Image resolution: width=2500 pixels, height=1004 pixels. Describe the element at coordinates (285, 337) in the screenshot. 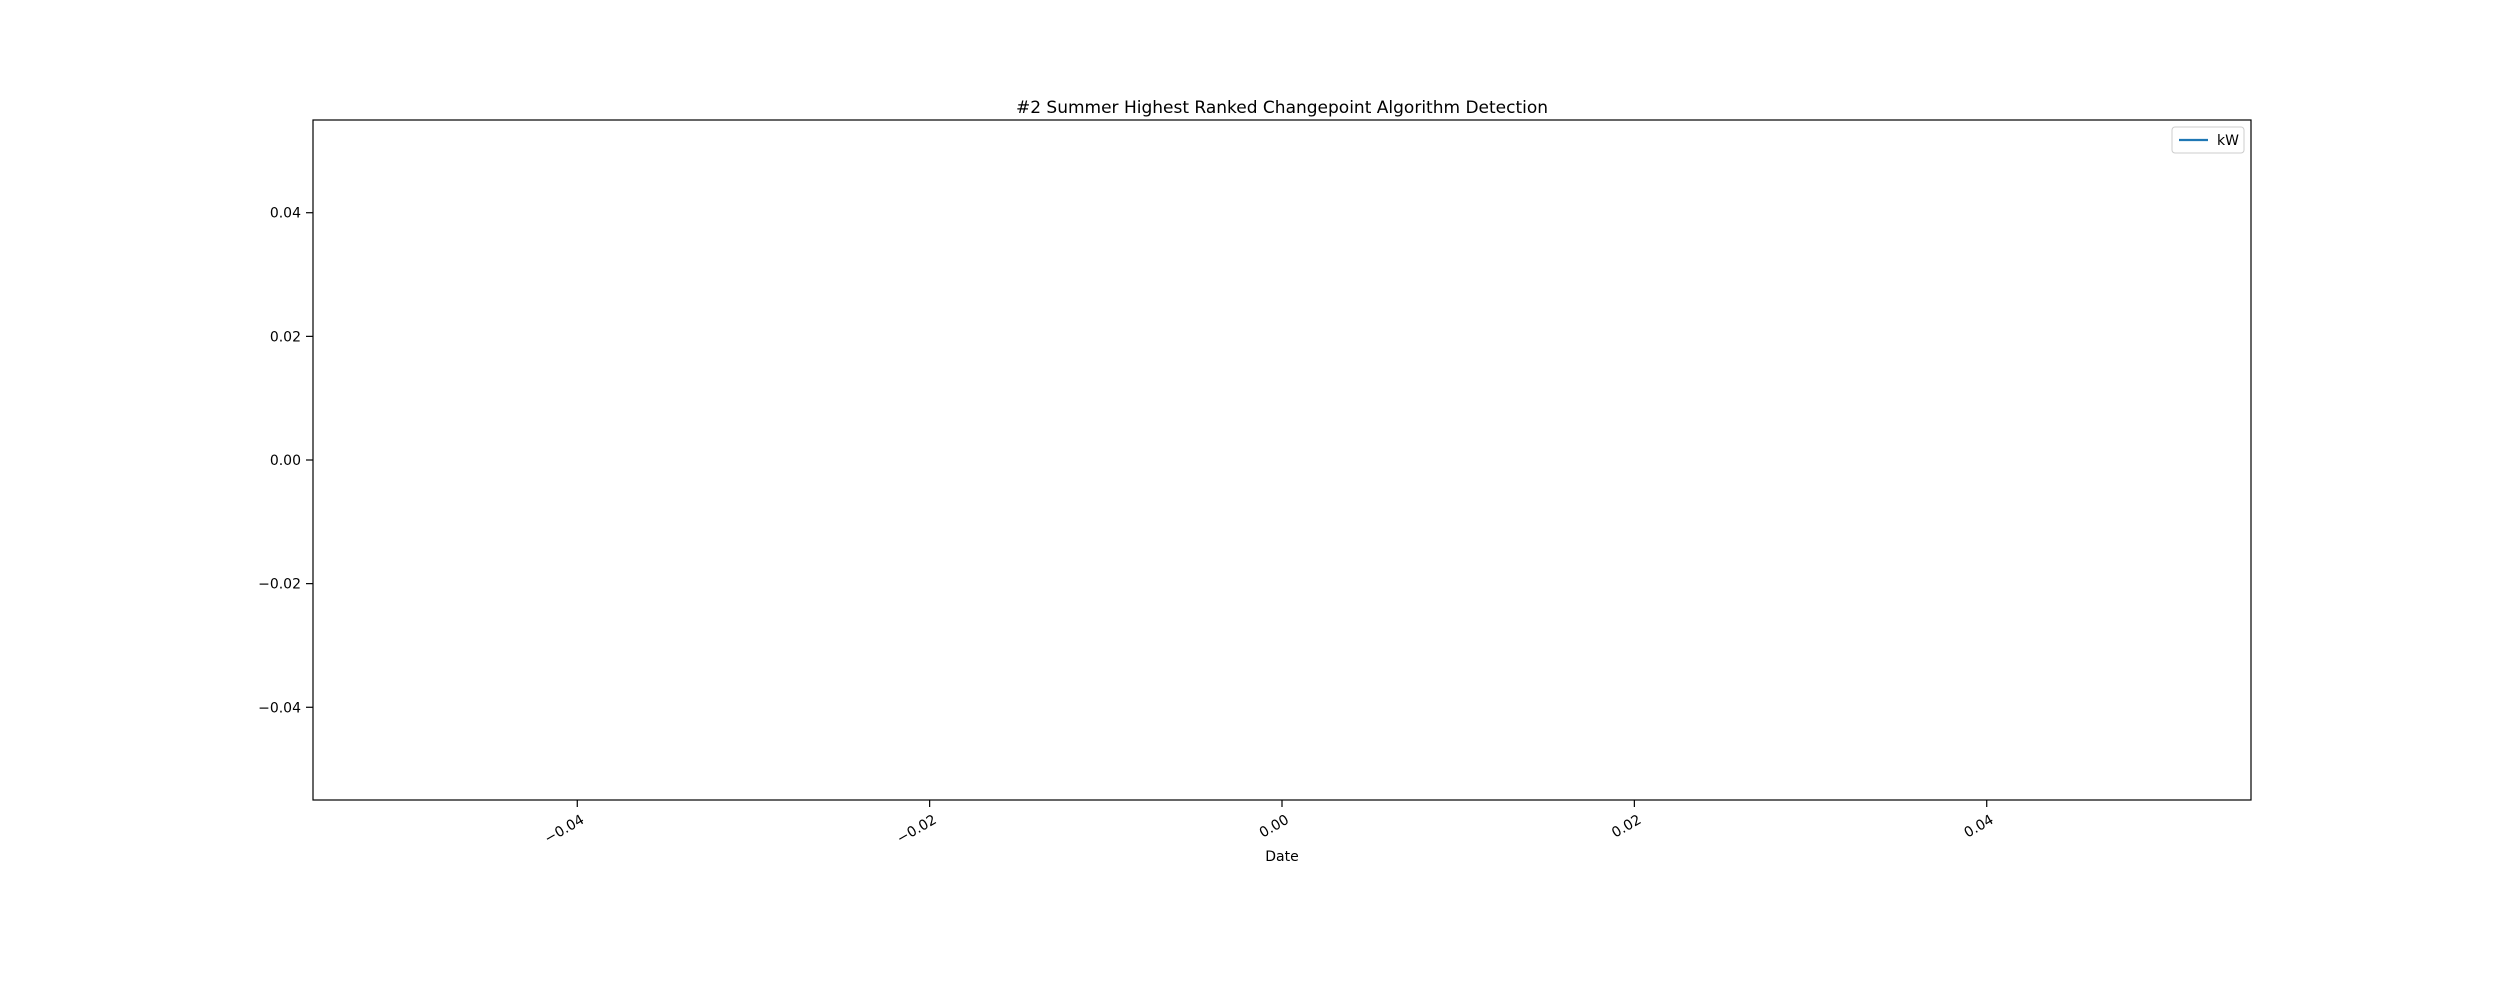

I see `y-tick-label: 0.02` at that location.